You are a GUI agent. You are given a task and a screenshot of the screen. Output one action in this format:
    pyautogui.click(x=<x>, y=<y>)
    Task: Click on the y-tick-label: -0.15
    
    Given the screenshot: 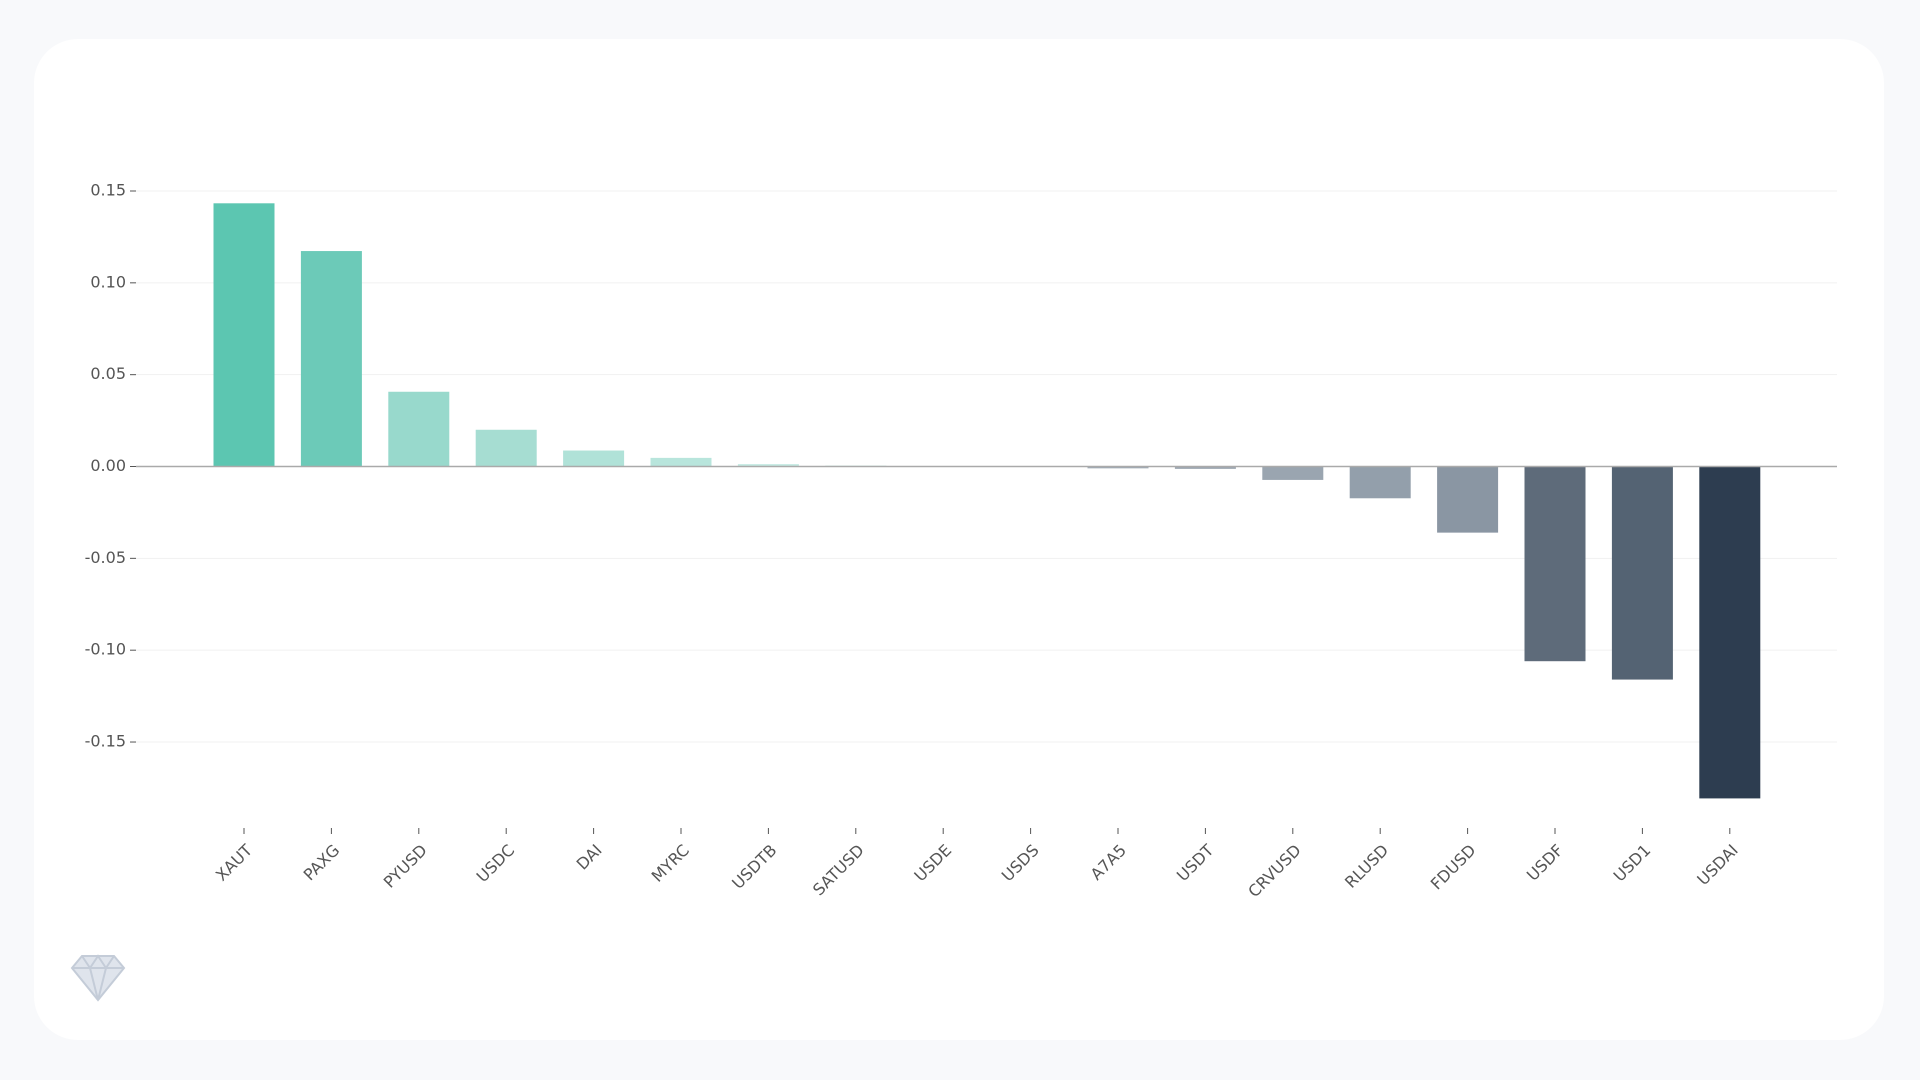 What is the action you would take?
    pyautogui.click(x=105, y=741)
    